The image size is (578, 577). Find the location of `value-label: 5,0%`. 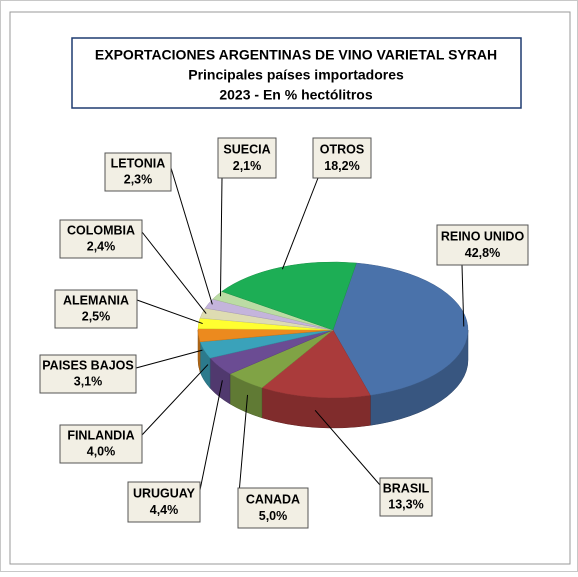

value-label: 5,0% is located at coordinates (273, 516).